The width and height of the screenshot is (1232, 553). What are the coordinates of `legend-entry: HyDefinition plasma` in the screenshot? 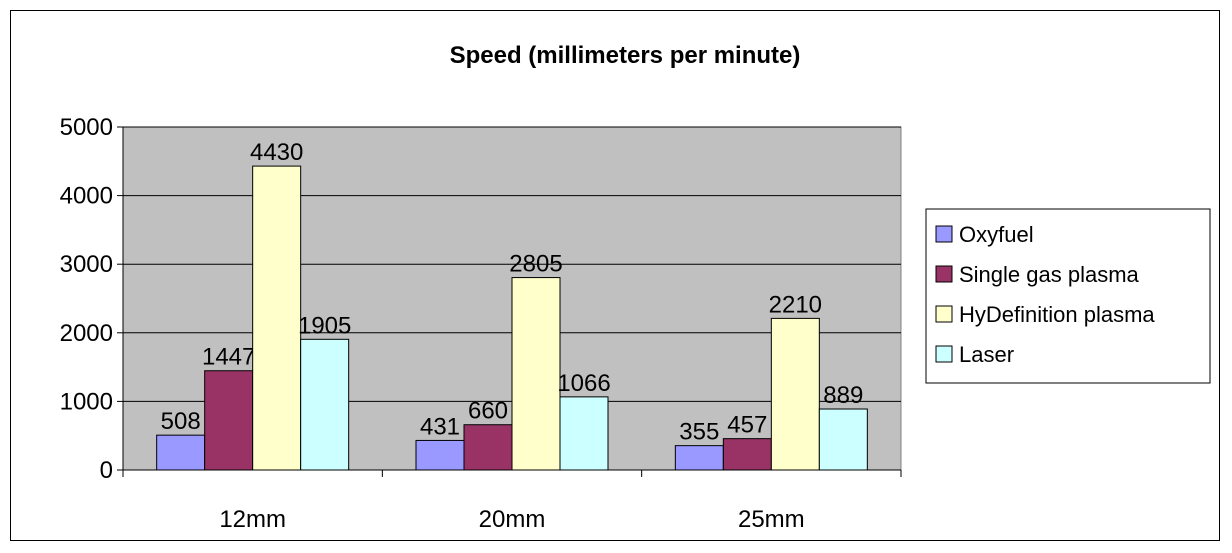 It's located at (1057, 314).